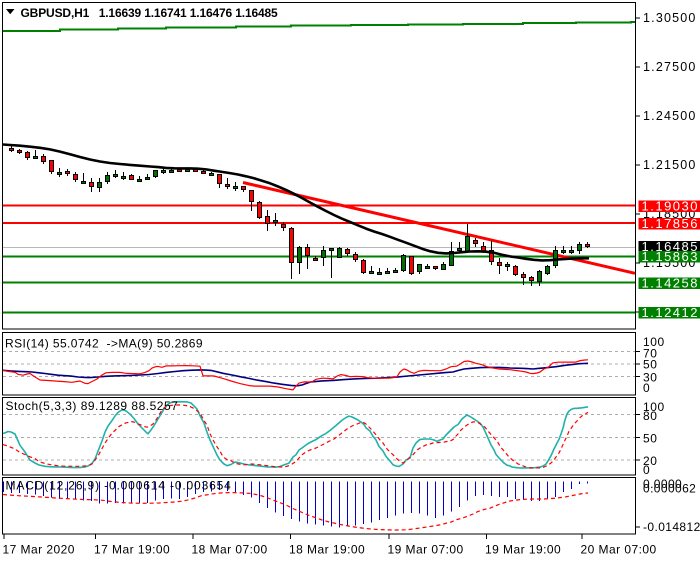 This screenshot has height=565, width=700. I want to click on svg-text: 1.17856, so click(671, 223).